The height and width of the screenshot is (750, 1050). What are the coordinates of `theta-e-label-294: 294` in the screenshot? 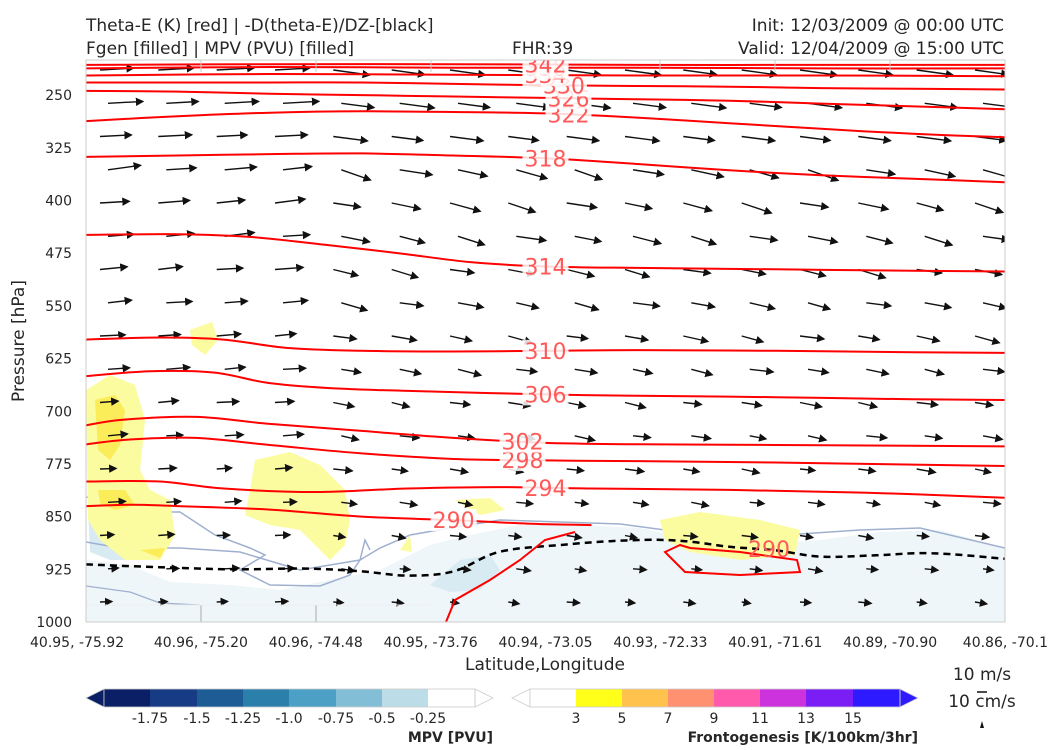 It's located at (546, 489).